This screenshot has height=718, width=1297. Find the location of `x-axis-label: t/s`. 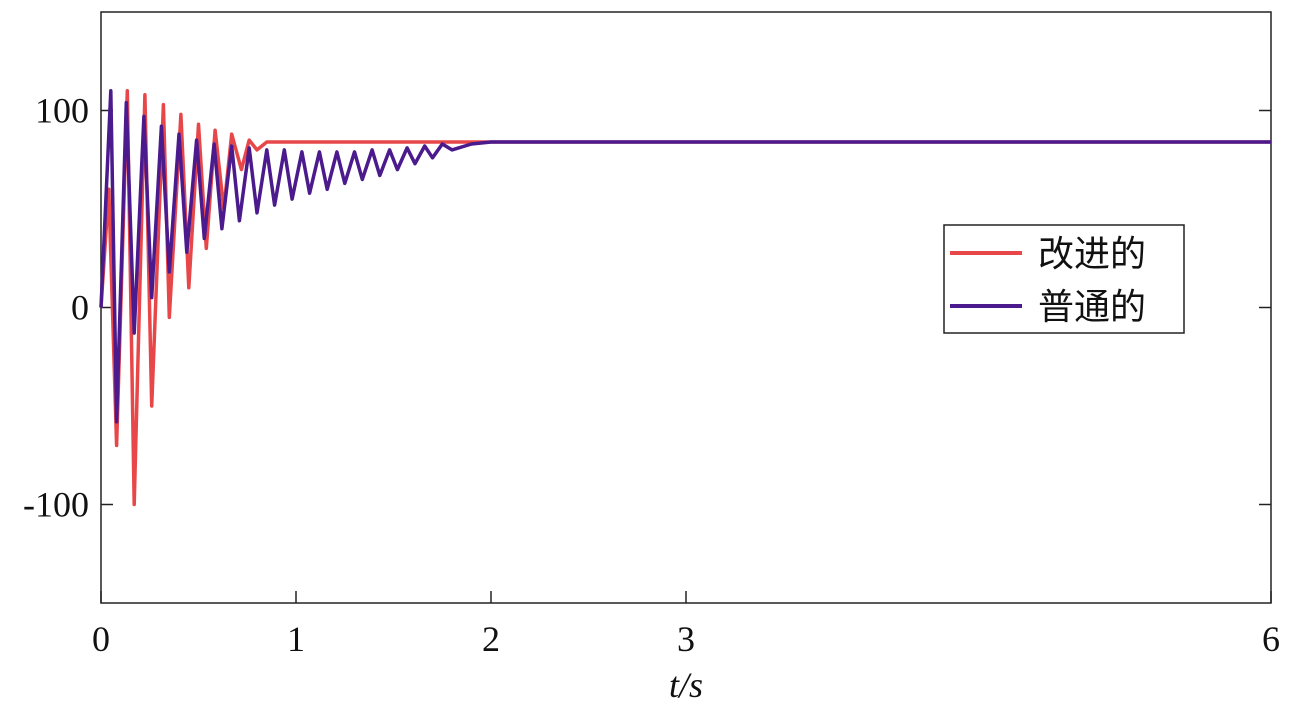

x-axis-label: t/s is located at coordinates (686, 685).